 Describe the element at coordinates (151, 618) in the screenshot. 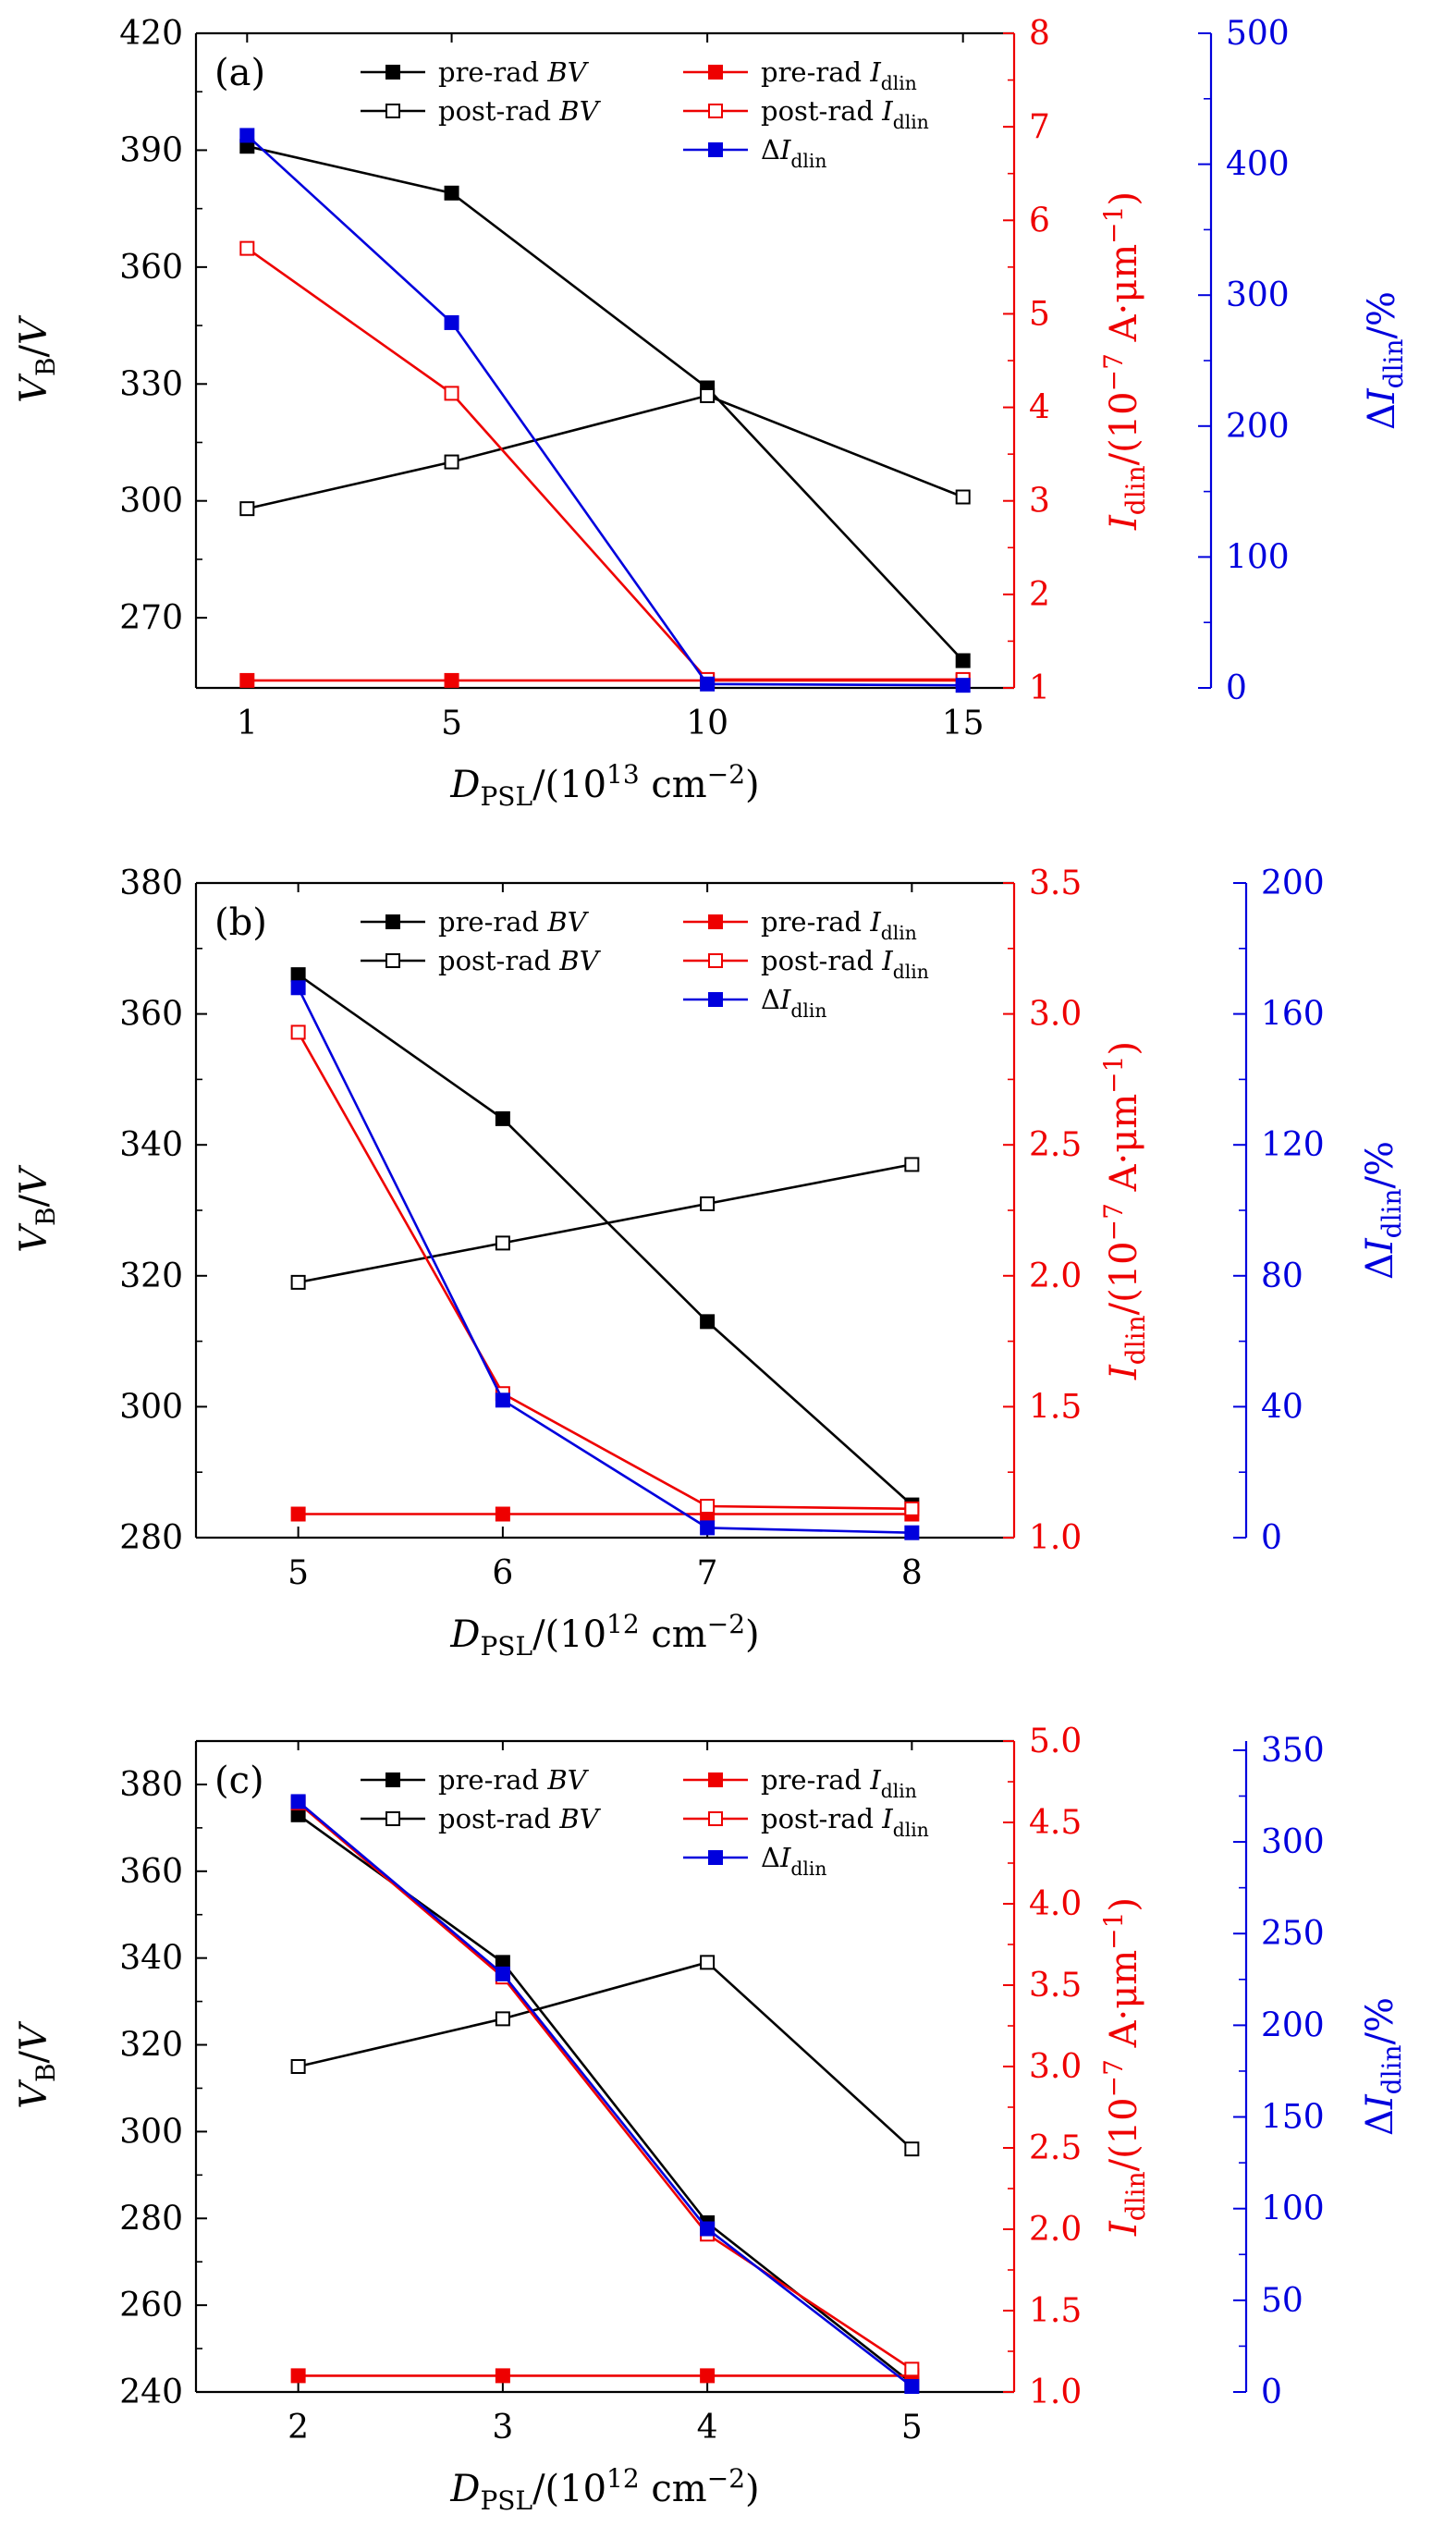

I see `left-tick-label: 270` at that location.